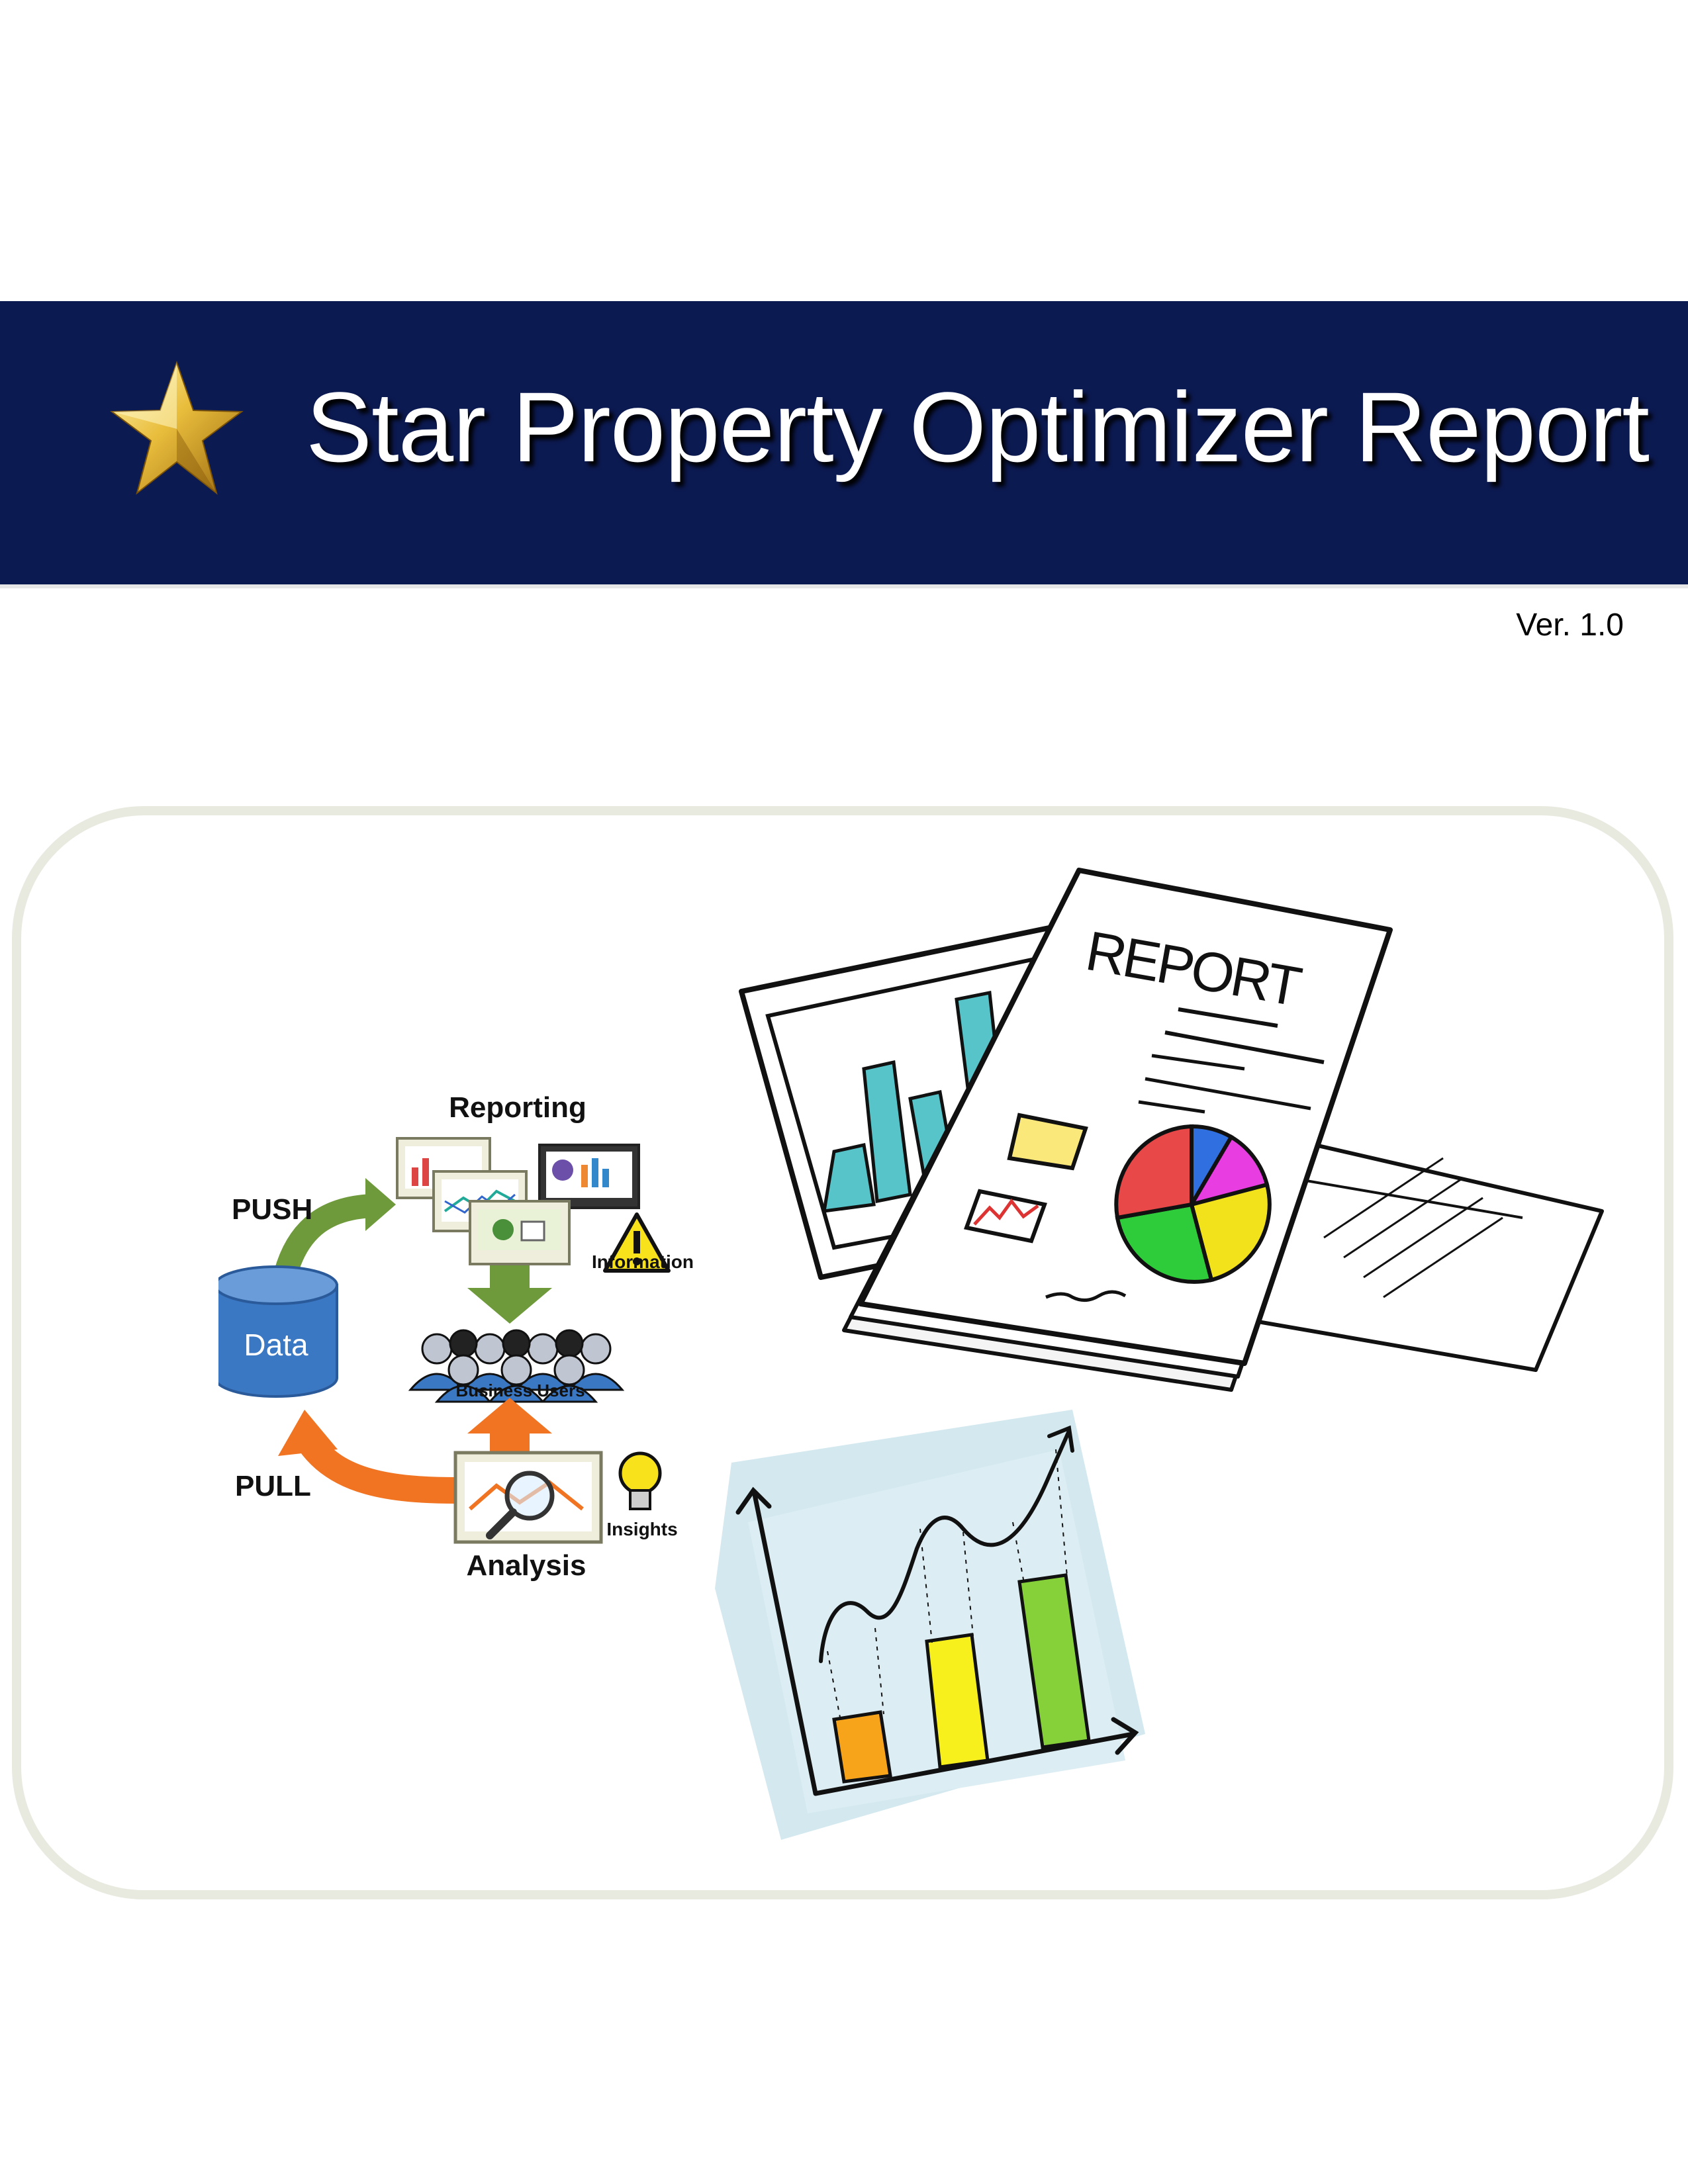 This screenshot has height=2184, width=1688. I want to click on header-banner, so click(844, 442).